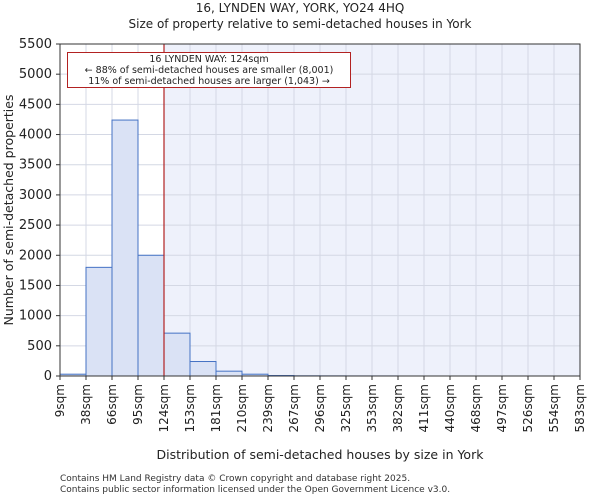 The width and height of the screenshot is (600, 500). Describe the element at coordinates (35, 285) in the screenshot. I see `y-tick-label: 1500` at that location.